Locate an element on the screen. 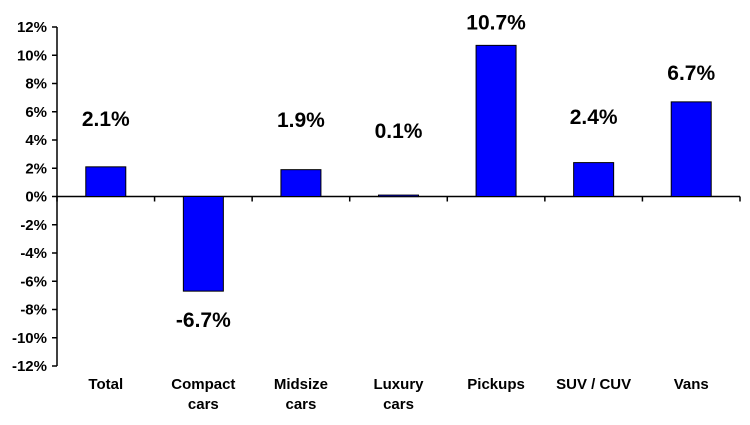 The image size is (750, 425). data-label: 2.4% is located at coordinates (594, 117).